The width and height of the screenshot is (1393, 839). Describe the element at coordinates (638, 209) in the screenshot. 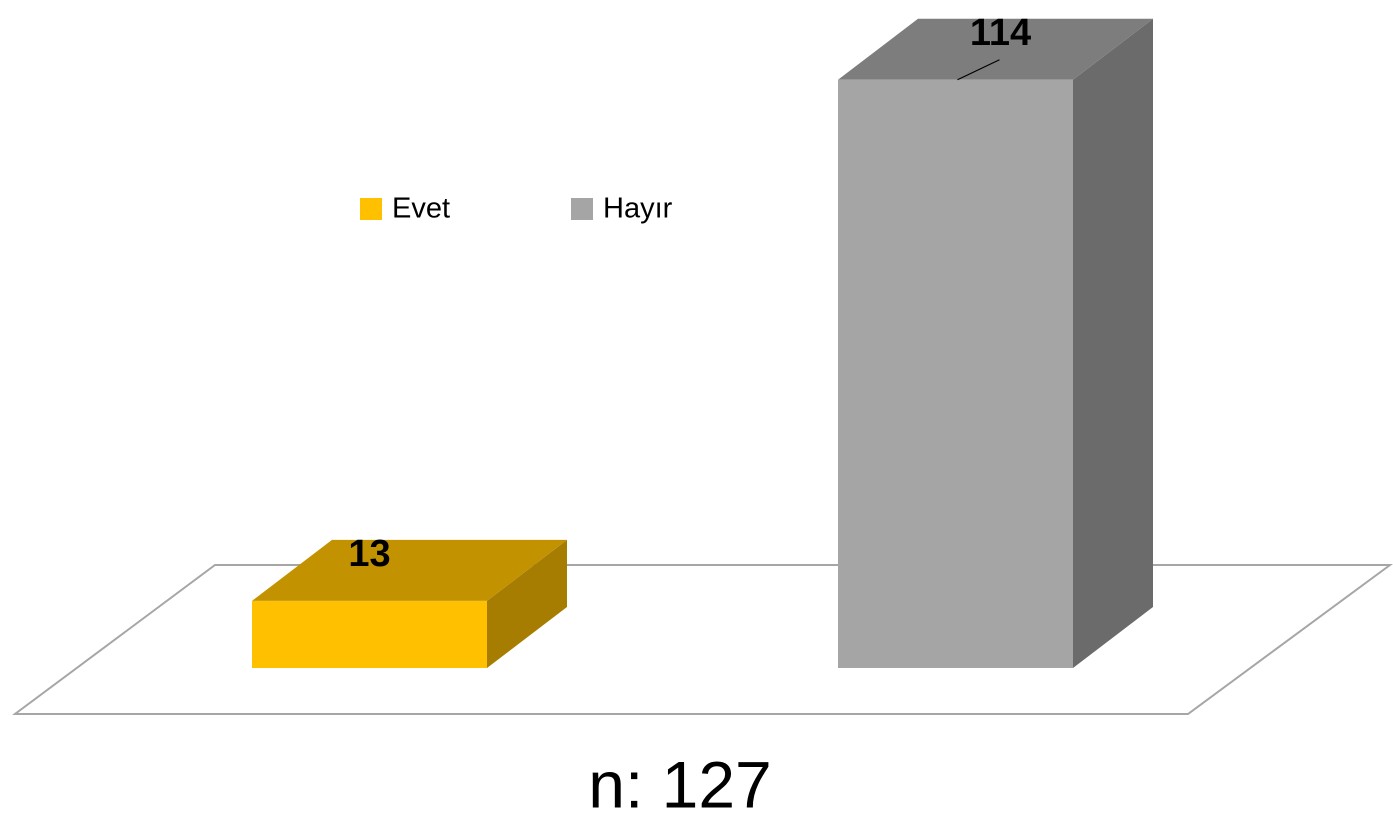

I see `legend-label: Hayır` at that location.